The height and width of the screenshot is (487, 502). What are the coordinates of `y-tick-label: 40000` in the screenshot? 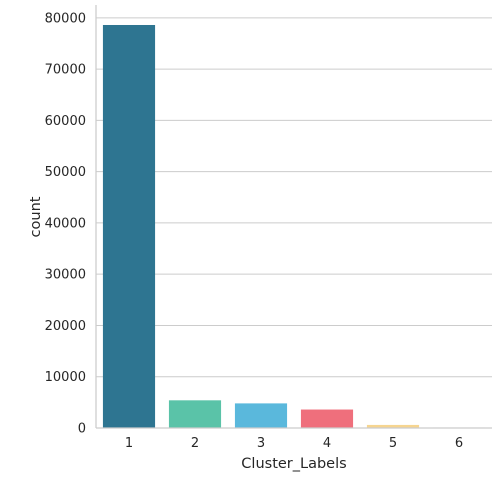 It's located at (65, 223).